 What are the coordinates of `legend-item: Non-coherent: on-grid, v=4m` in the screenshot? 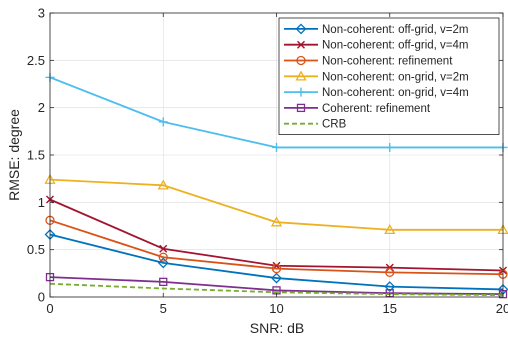 It's located at (376, 93).